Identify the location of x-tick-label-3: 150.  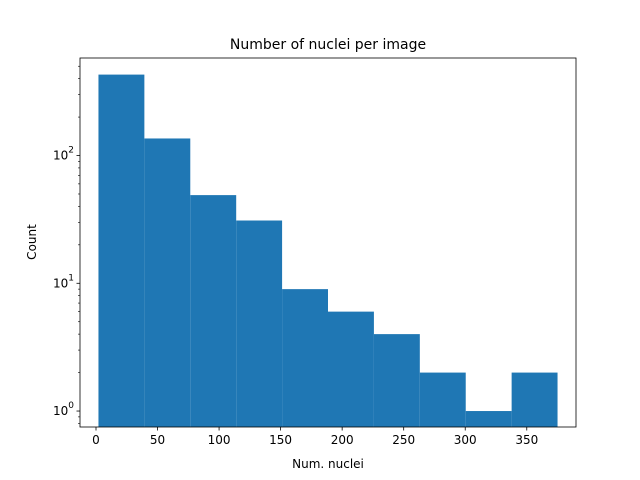
(280, 440).